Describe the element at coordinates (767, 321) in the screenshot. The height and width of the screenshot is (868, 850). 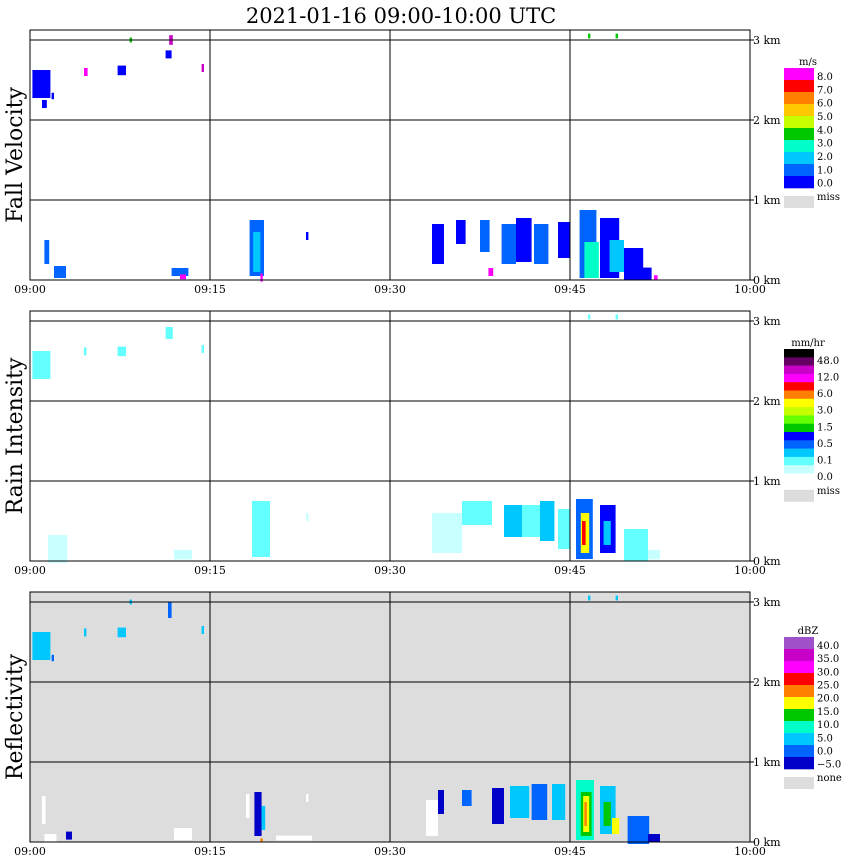
I see `y-tick-label: 3 km` at that location.